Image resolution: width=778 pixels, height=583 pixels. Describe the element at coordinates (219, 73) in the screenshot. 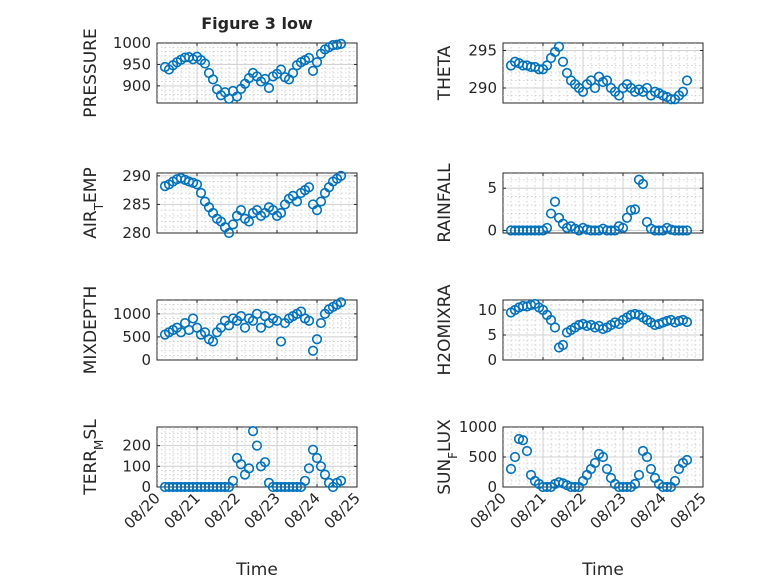

I see `panel-pressure: 900 950 1000 PRESSURE` at that location.